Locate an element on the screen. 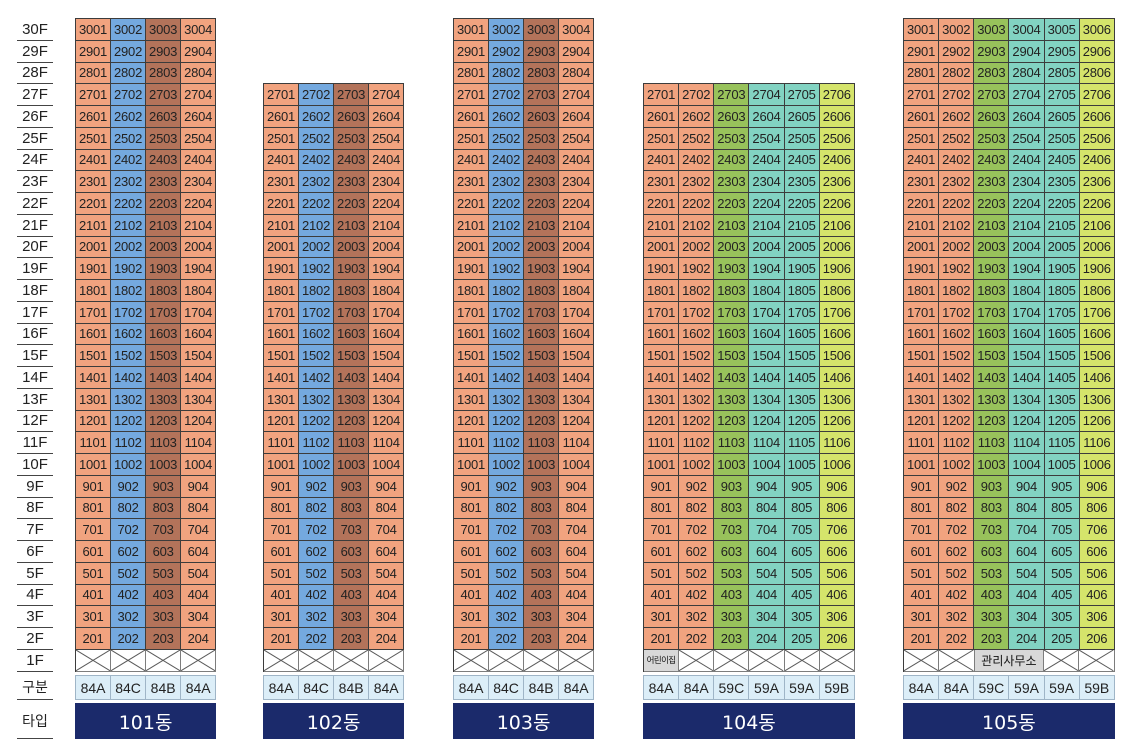 Image resolution: width=1130 pixels, height=750 pixels. floor-row: 3001 3002 3003 3004 3005 3006 is located at coordinates (1009, 30).